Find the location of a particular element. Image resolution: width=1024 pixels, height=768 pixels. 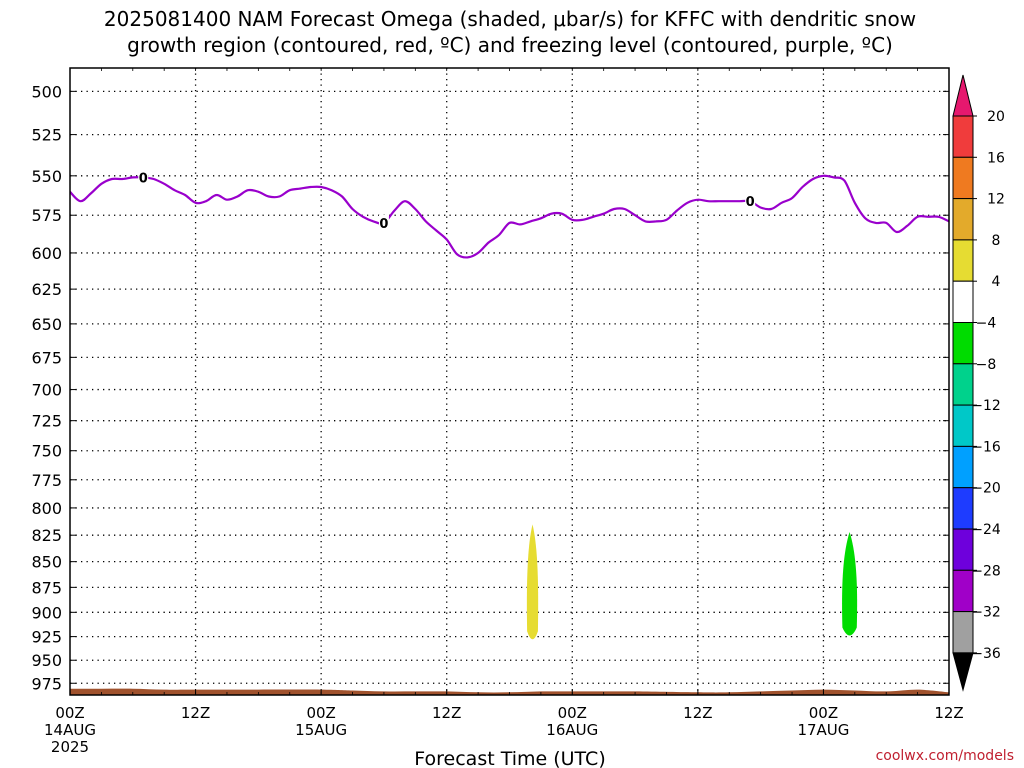

y-tick-label: 550 is located at coordinates (46, 176).